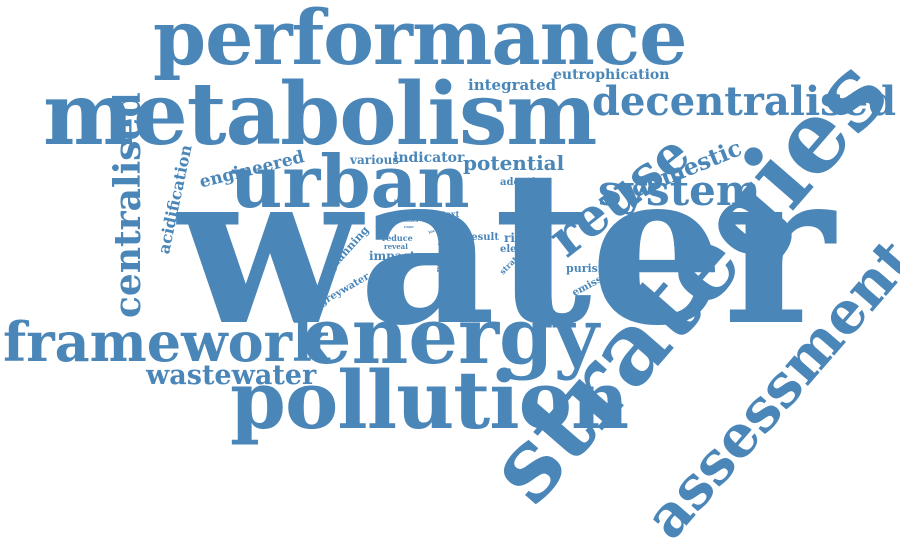  Describe the element at coordinates (525, 182) in the screenshot. I see `word-adoption: adoption` at that location.